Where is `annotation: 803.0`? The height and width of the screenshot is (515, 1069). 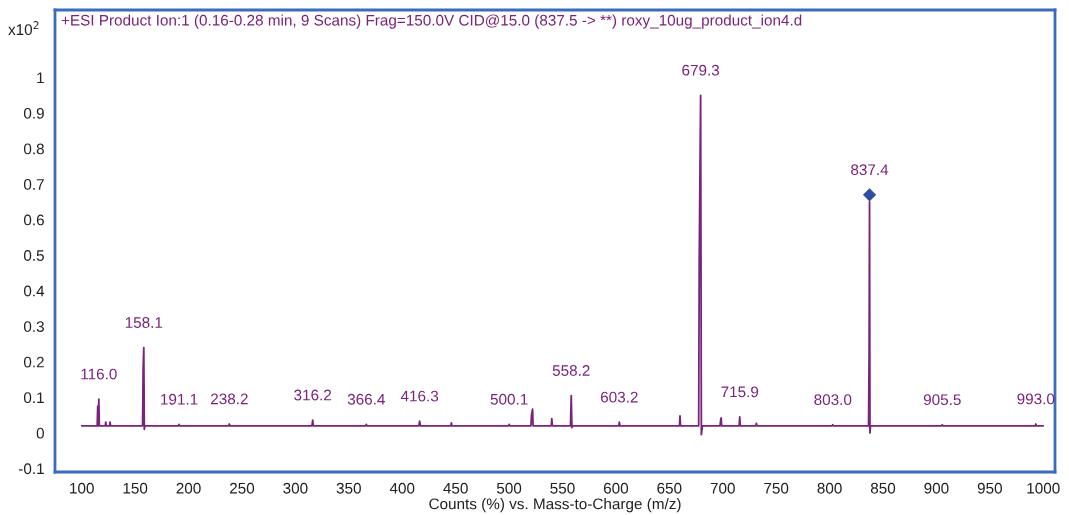
annotation: 803.0 is located at coordinates (833, 400).